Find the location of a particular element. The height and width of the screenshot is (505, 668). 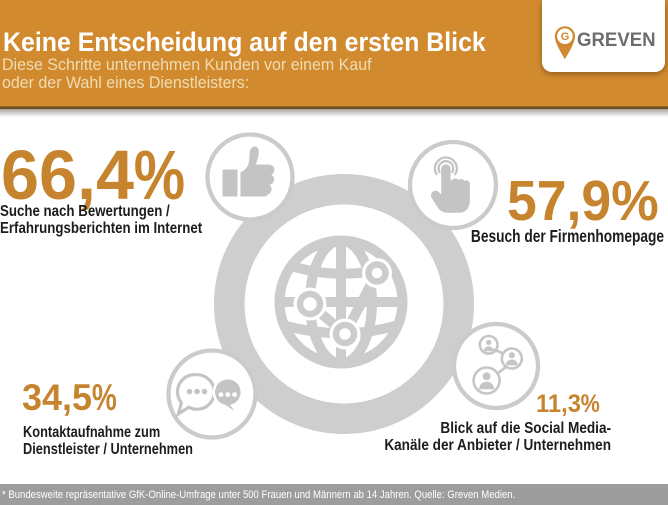

svg-text: G is located at coordinates (565, 37).